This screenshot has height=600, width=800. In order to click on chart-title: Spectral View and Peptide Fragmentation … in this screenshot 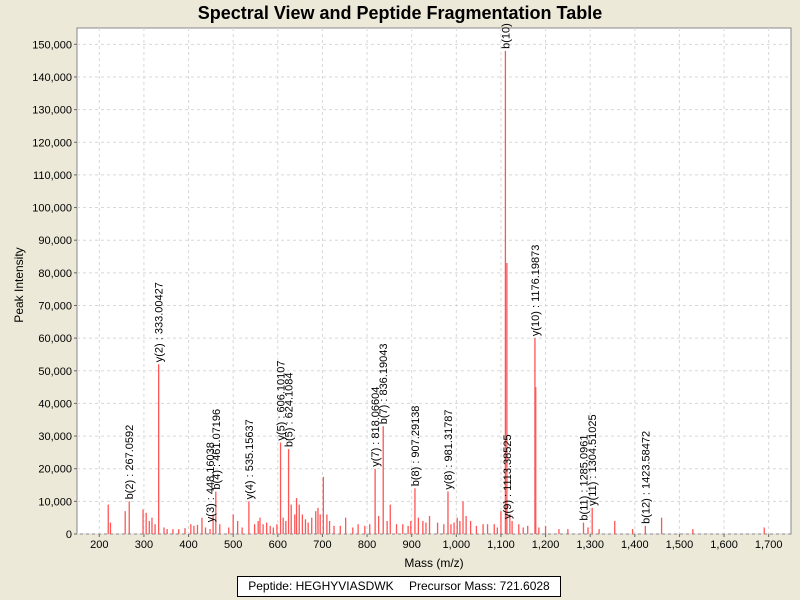, I will do `click(400, 13)`.